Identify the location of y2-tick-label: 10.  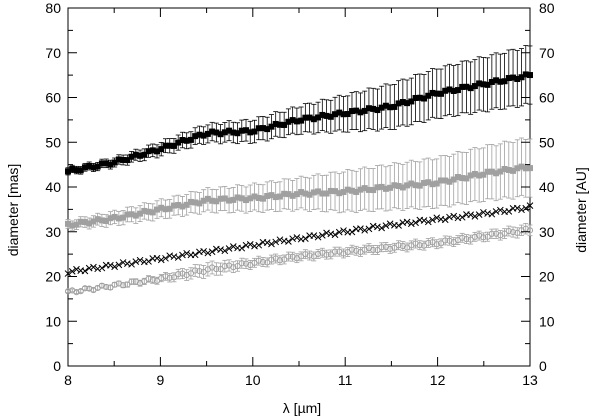
(547, 321).